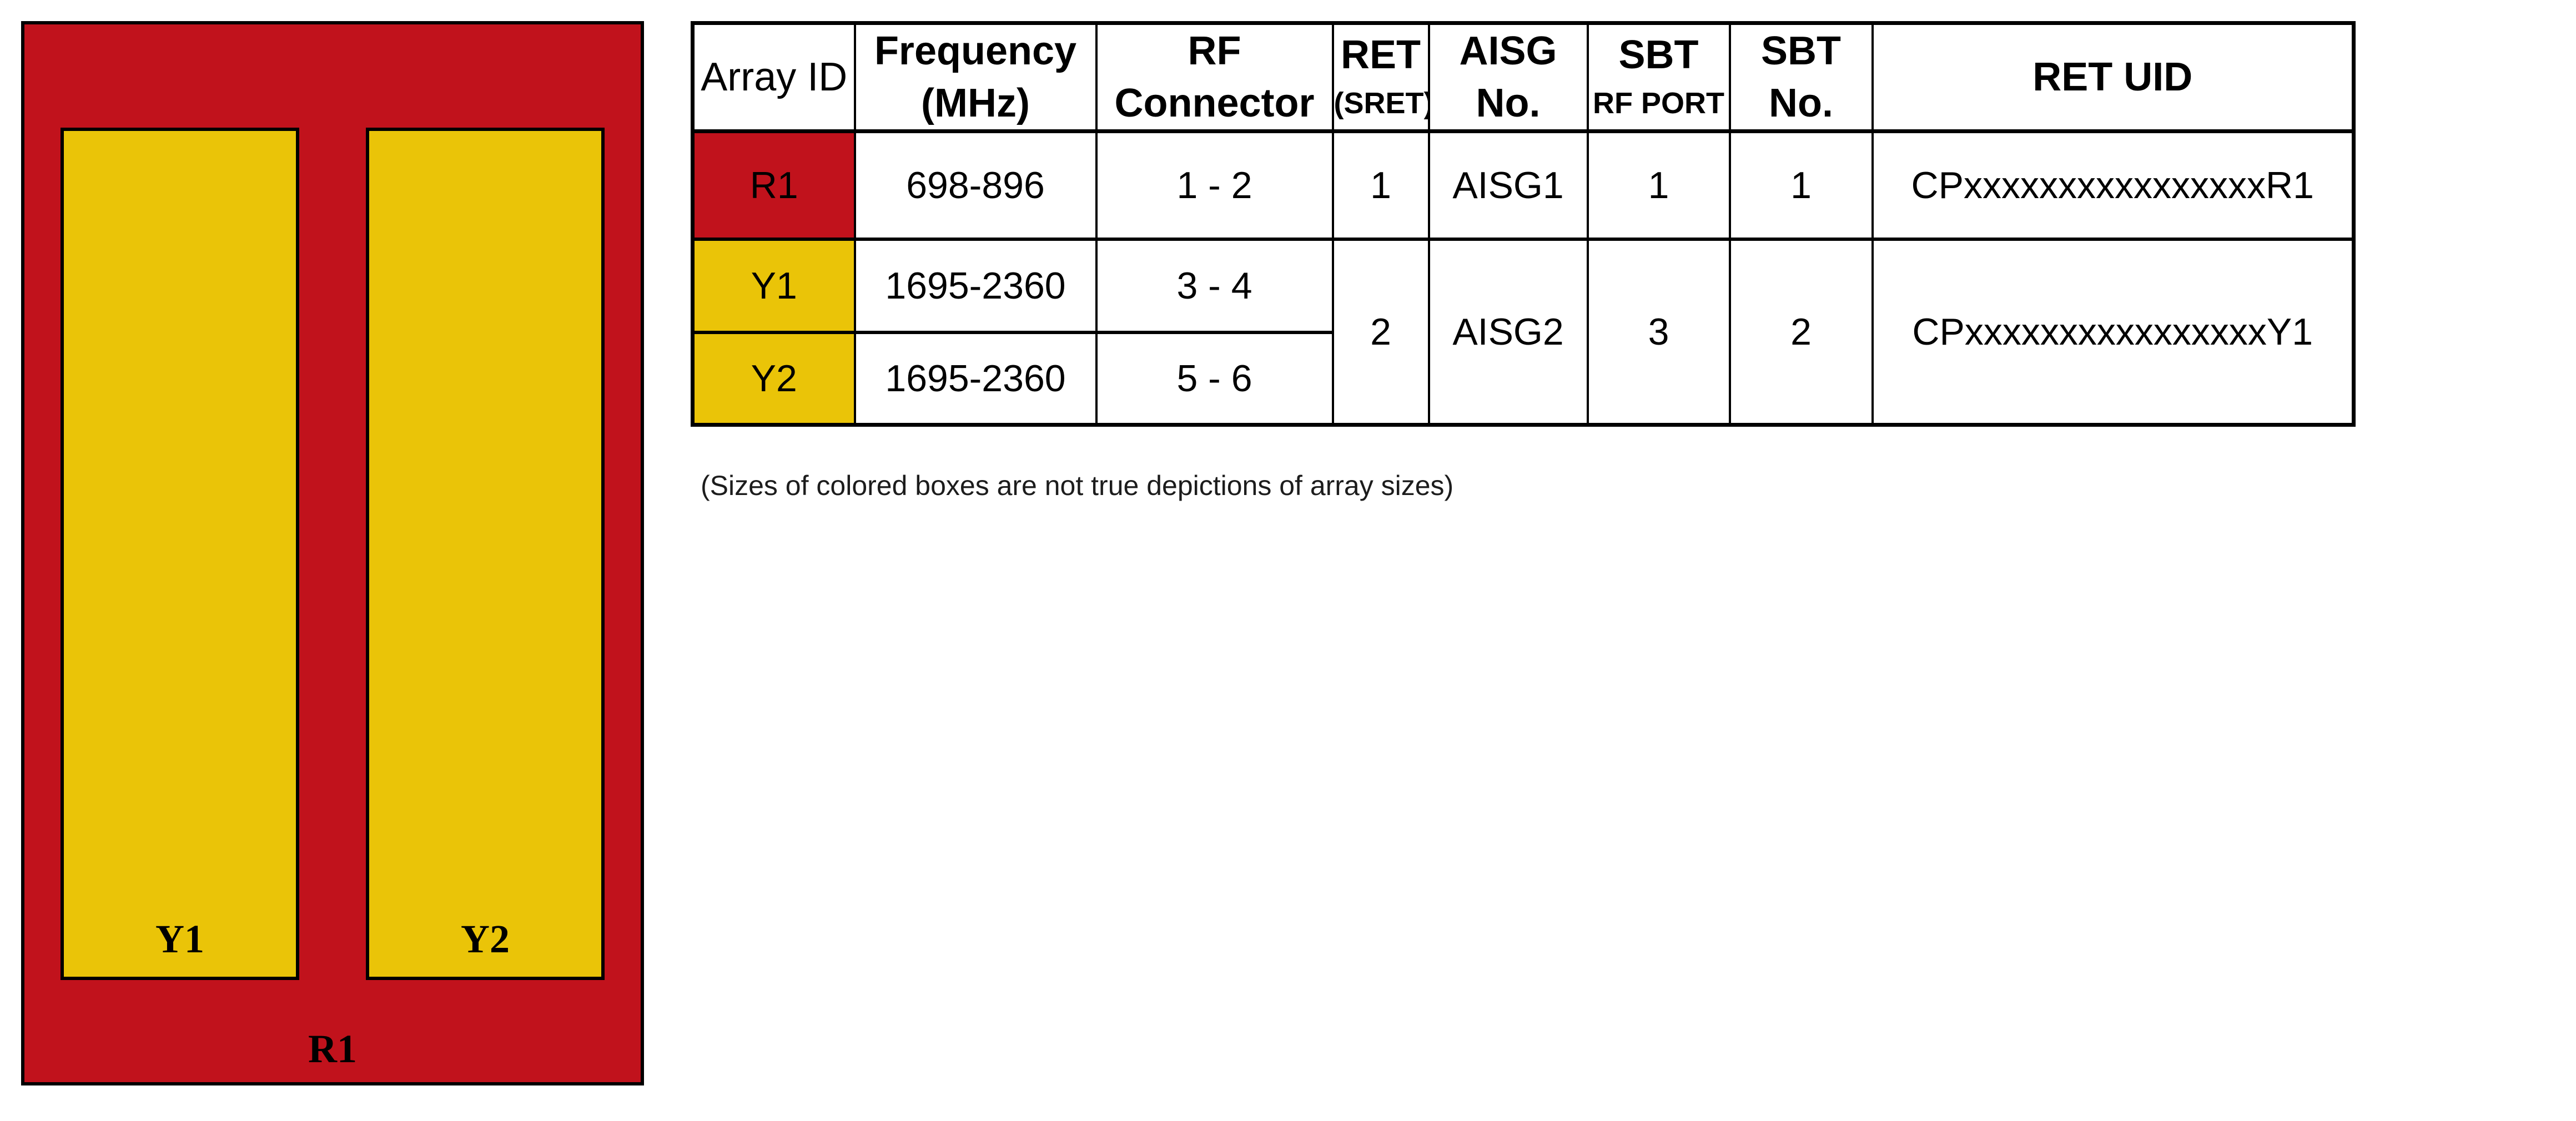 This screenshot has width=2576, height=1121. I want to click on table-row-y2: Y2 1695-2360 5 - 6, so click(1522, 379).